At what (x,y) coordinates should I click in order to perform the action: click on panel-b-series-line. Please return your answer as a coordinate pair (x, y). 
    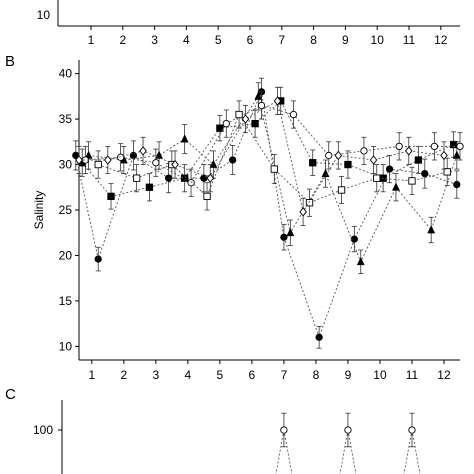
    Looking at the image, I should click on (273, 158).